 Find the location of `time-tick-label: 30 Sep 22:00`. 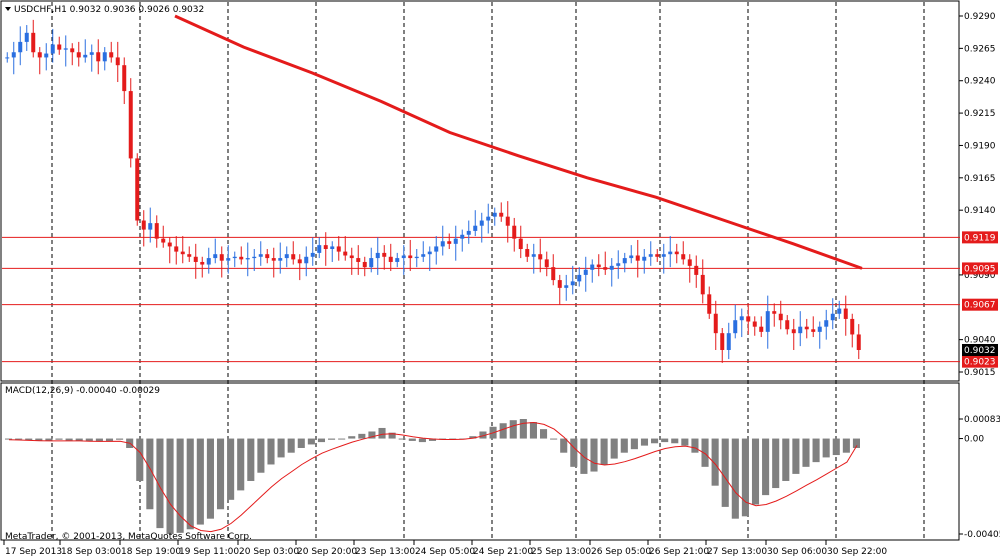

time-tick-label: 30 Sep 22:00 is located at coordinates (857, 552).